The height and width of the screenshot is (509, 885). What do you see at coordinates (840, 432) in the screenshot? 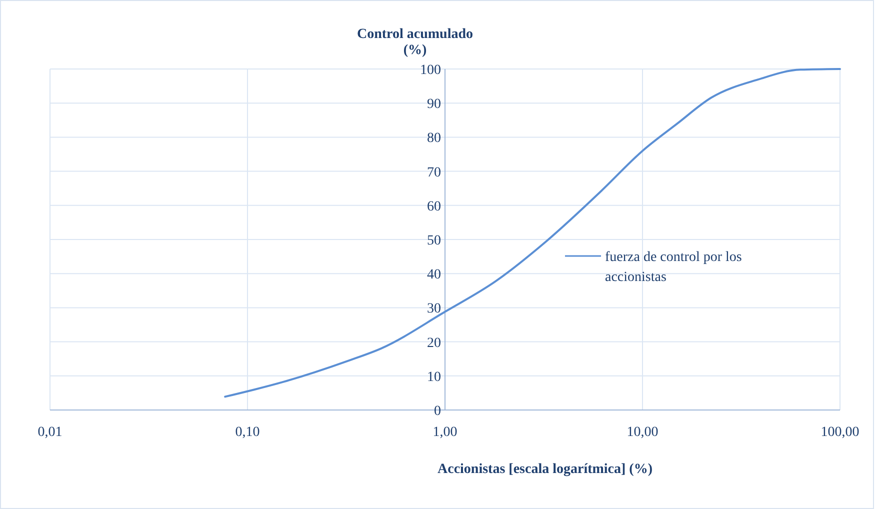
I see `x-tick-label: 100,00` at bounding box center [840, 432].